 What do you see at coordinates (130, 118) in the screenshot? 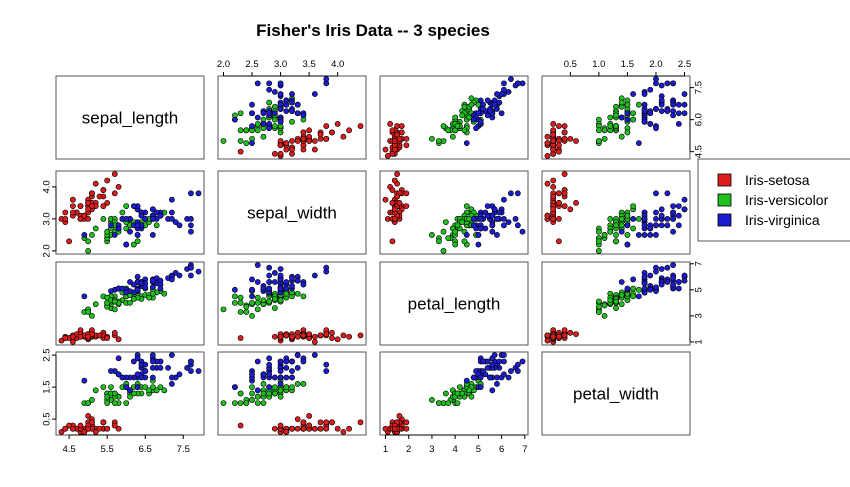
I see `diag-label-sepal_length: sepal_length` at bounding box center [130, 118].